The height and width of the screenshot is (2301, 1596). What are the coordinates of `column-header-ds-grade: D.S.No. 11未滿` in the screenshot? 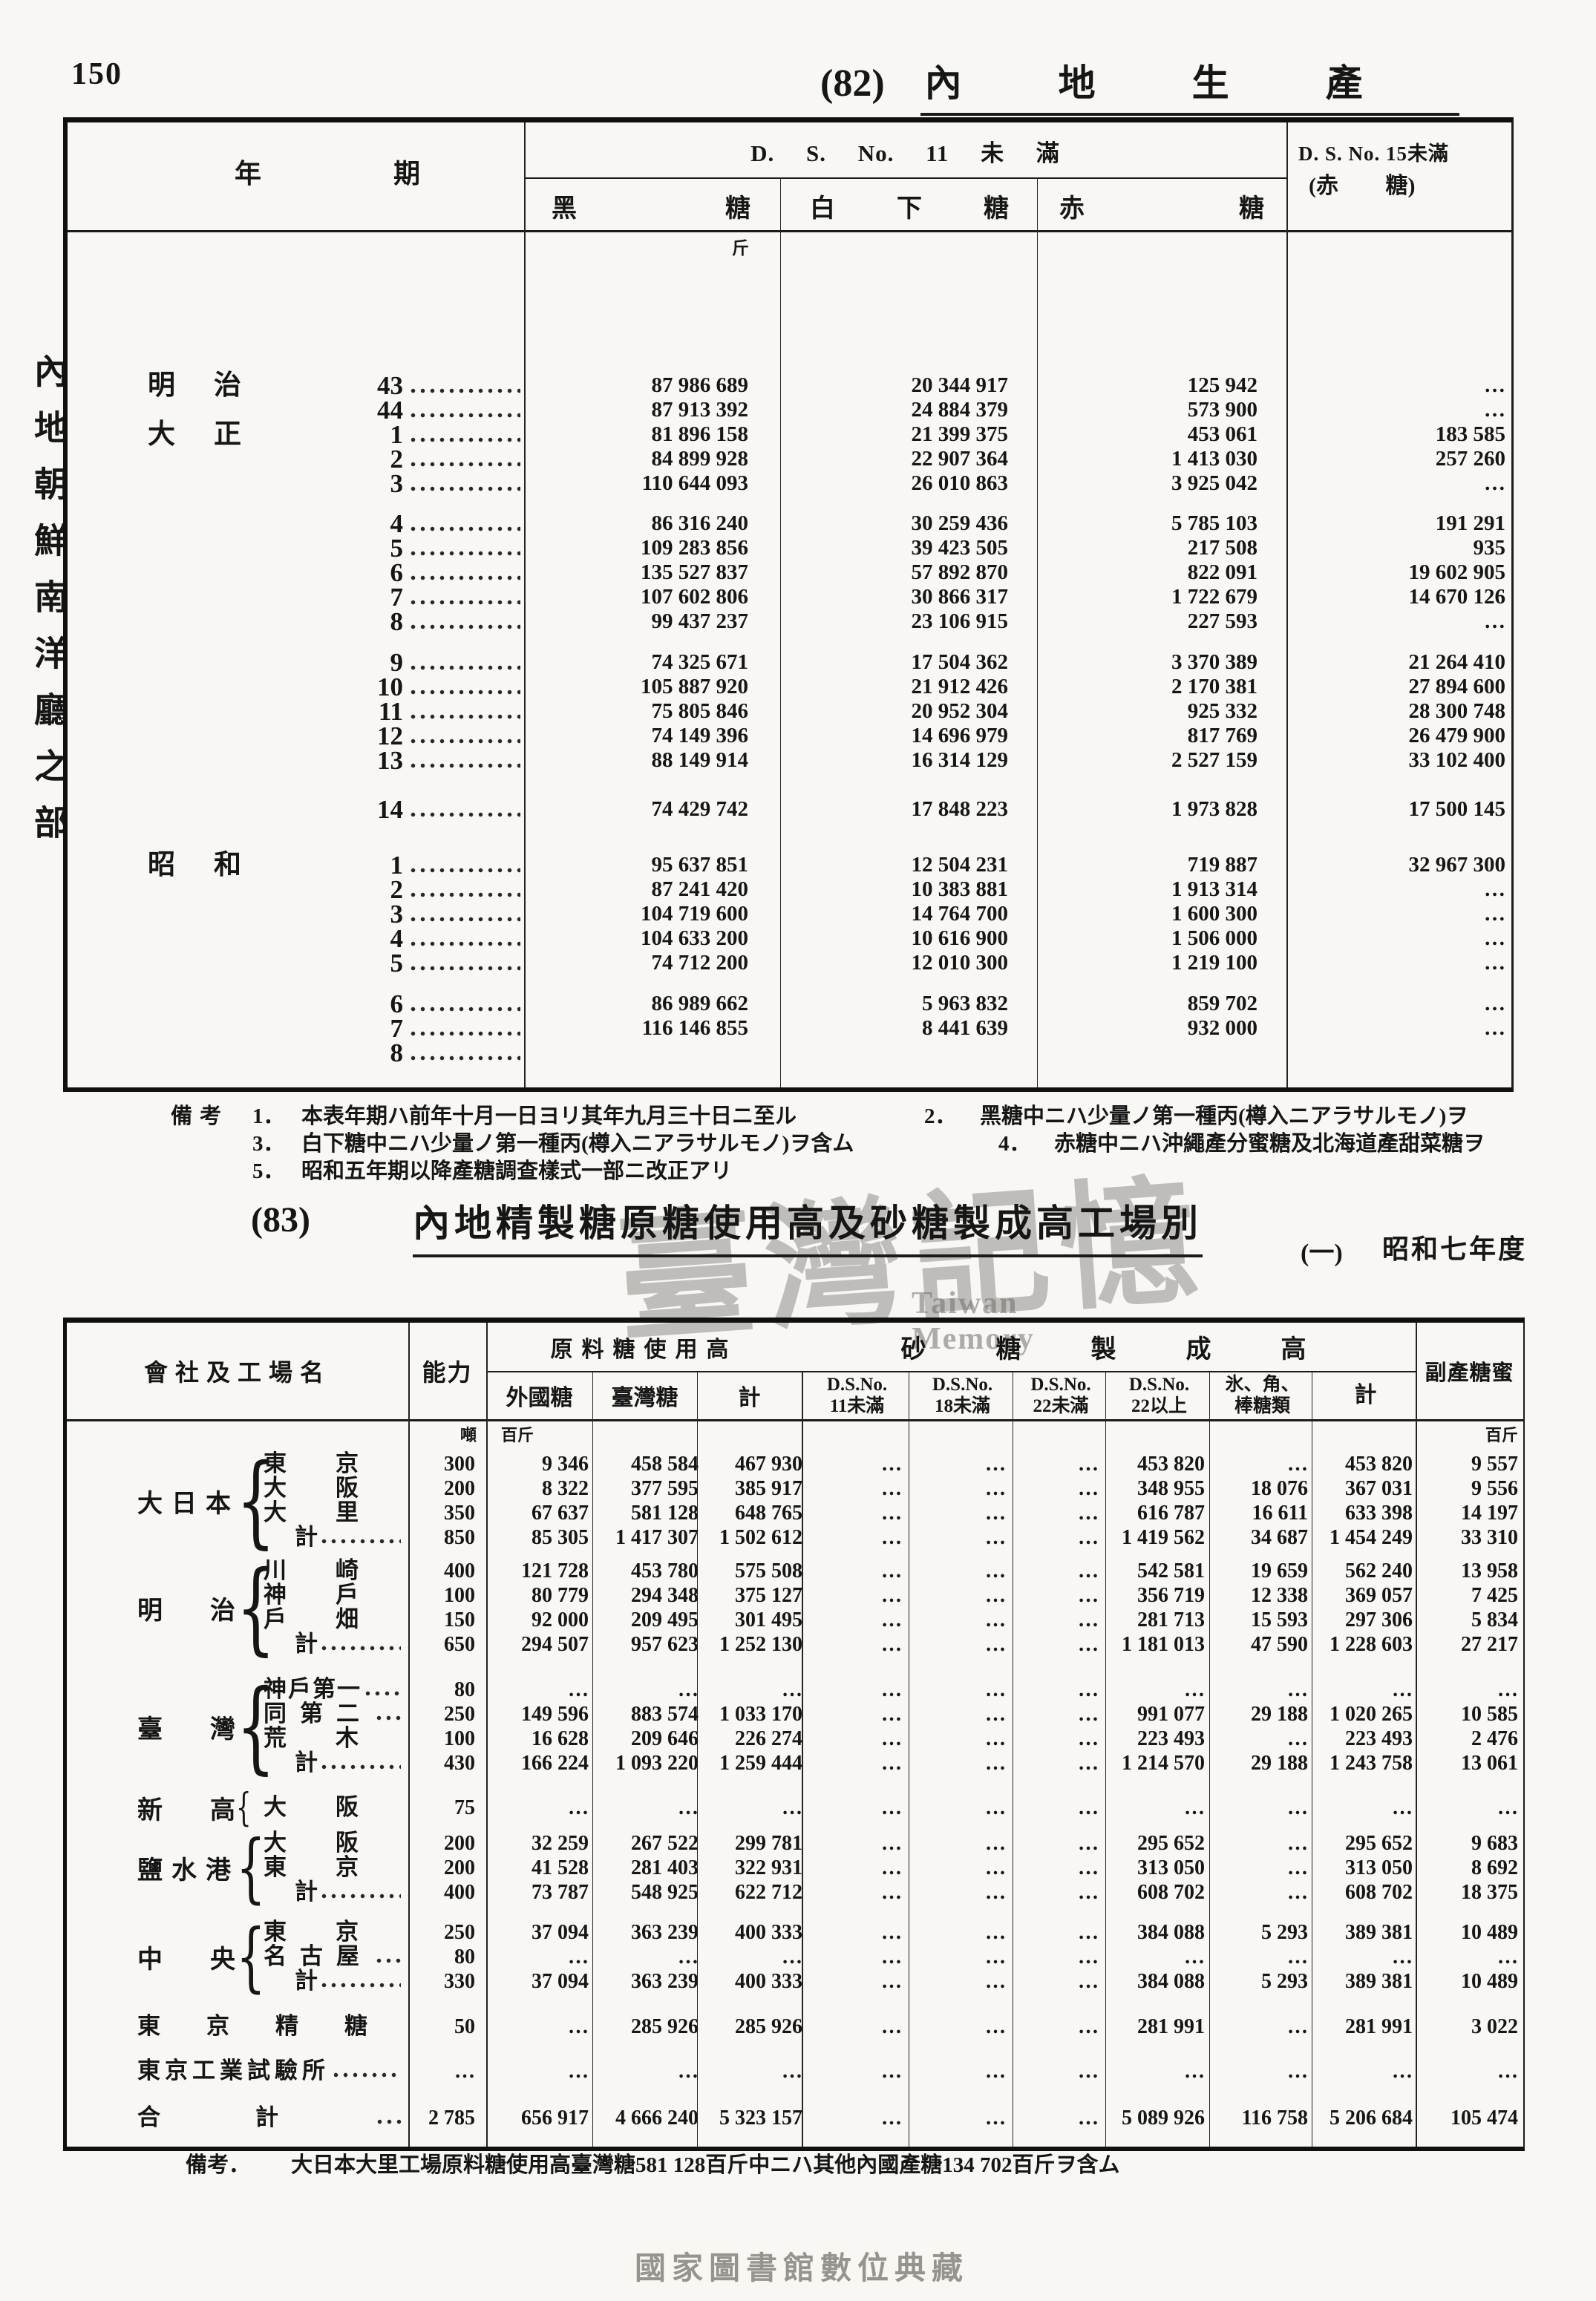 It's located at (857, 1395).